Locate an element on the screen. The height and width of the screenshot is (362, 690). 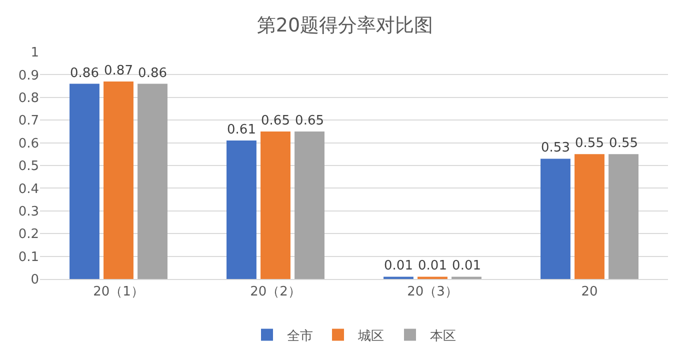
y-tick-label: 0.1 is located at coordinates (28, 257).